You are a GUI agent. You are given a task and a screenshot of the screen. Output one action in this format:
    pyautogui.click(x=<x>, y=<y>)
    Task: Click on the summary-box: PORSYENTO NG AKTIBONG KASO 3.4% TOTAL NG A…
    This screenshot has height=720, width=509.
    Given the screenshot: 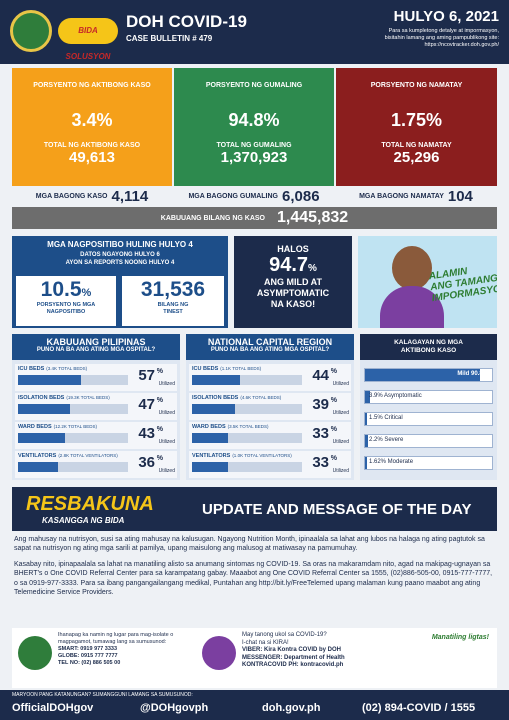 What is the action you would take?
    pyautogui.click(x=92, y=127)
    